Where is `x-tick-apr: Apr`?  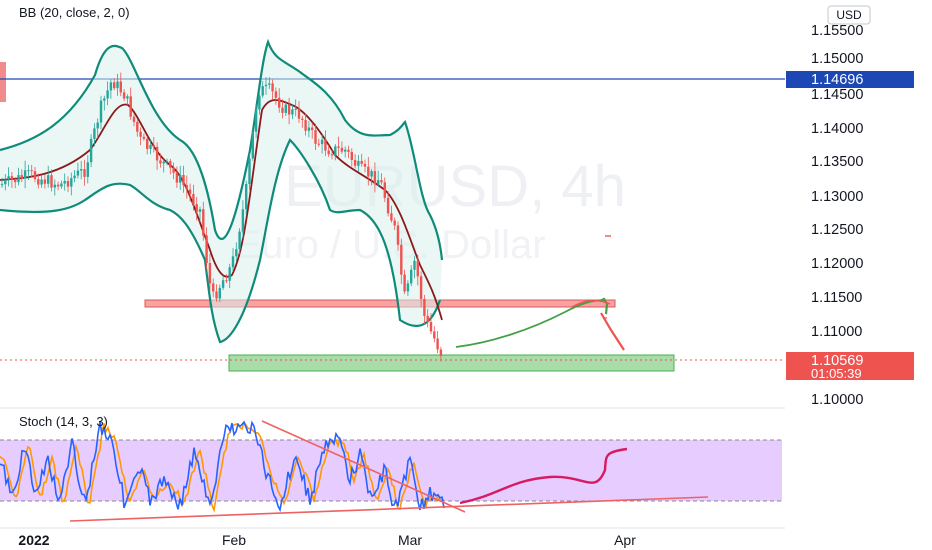 x-tick-apr: Apr is located at coordinates (625, 540).